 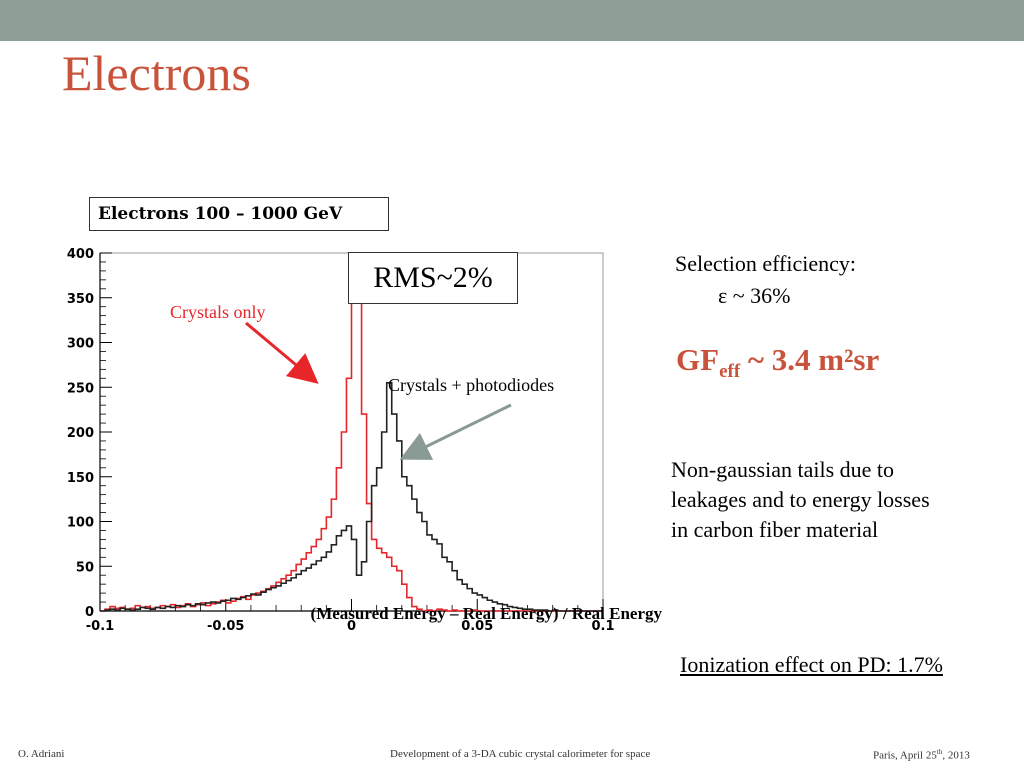 I want to click on selection-efficiency-value: ε ~ 36%, so click(x=754, y=295).